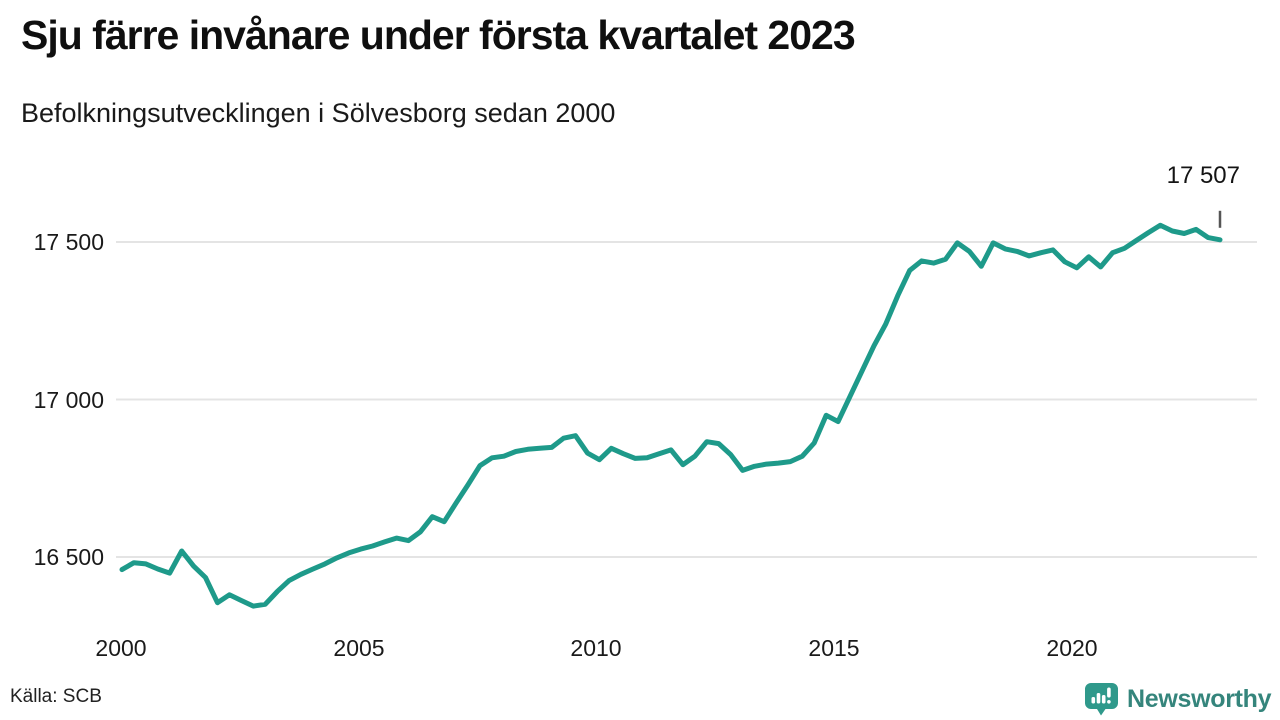 The image size is (1280, 720). Describe the element at coordinates (1199, 698) in the screenshot. I see `newsworthy-wordmark: Newsworthy` at that location.